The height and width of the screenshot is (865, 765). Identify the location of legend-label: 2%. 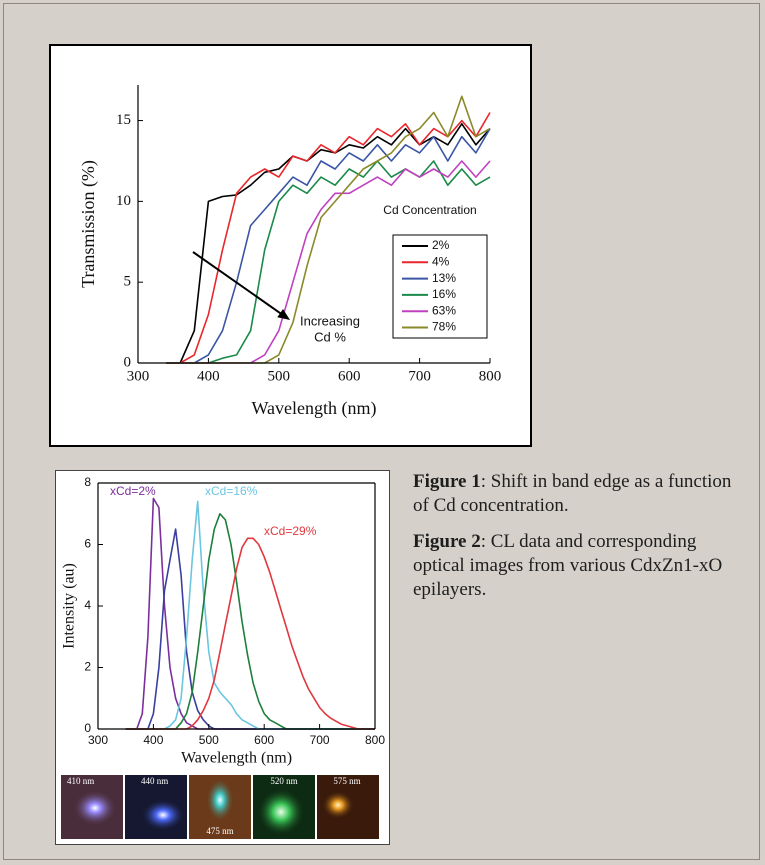
(441, 245).